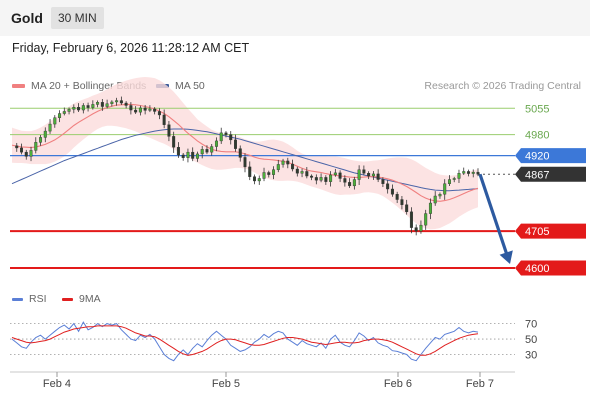 This screenshot has width=590, height=400. What do you see at coordinates (17, 299) in the screenshot?
I see `rsi-swatch` at bounding box center [17, 299].